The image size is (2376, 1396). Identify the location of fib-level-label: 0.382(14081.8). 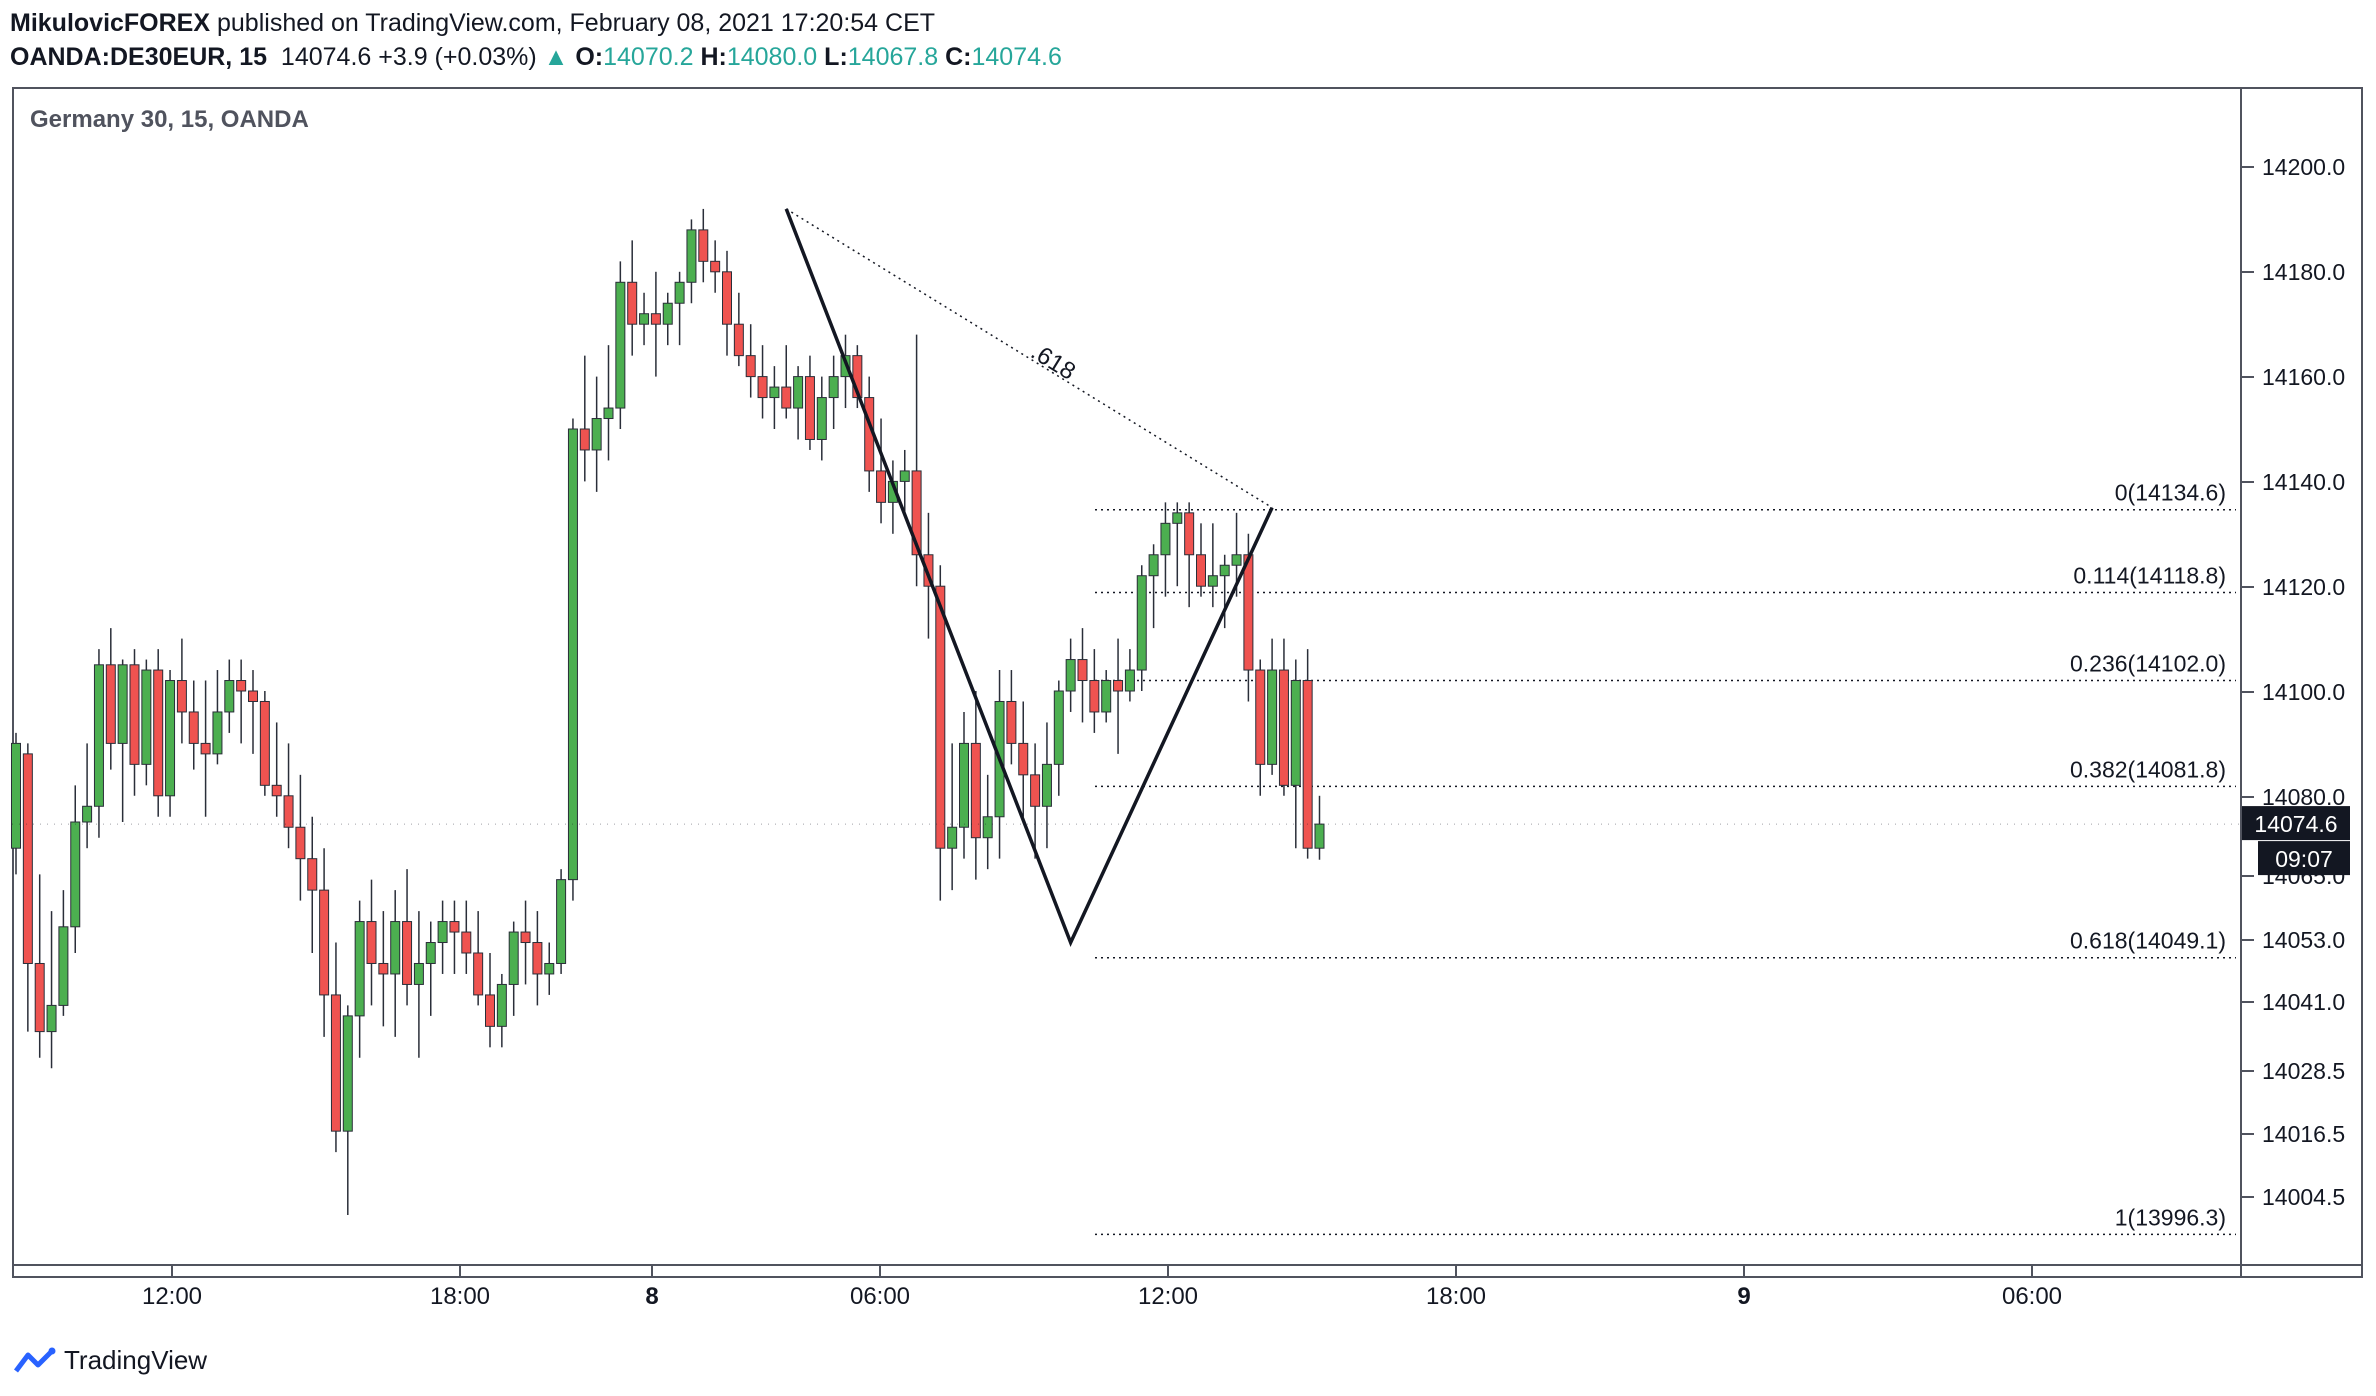
(2148, 769).